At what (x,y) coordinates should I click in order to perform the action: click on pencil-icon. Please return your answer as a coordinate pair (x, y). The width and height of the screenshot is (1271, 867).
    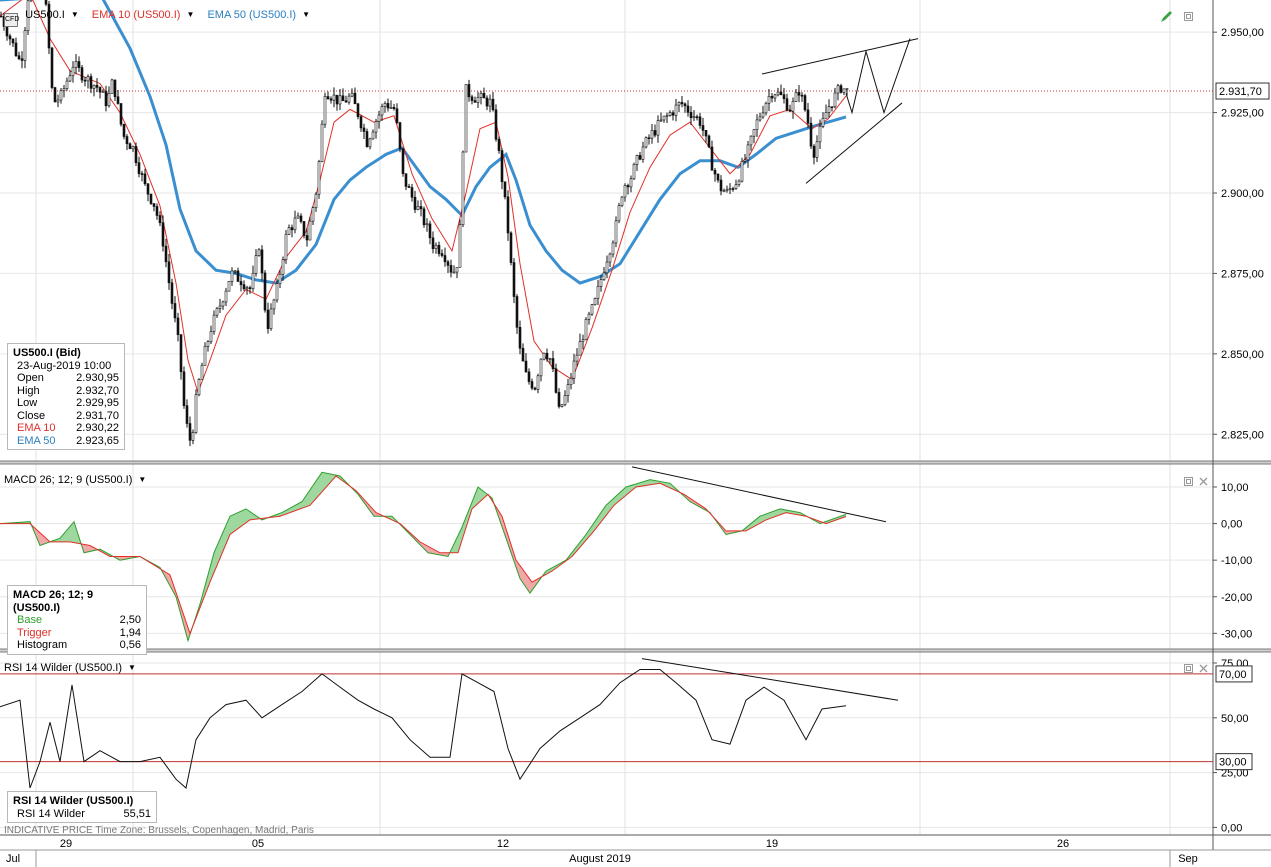
    Looking at the image, I should click on (1166, 16).